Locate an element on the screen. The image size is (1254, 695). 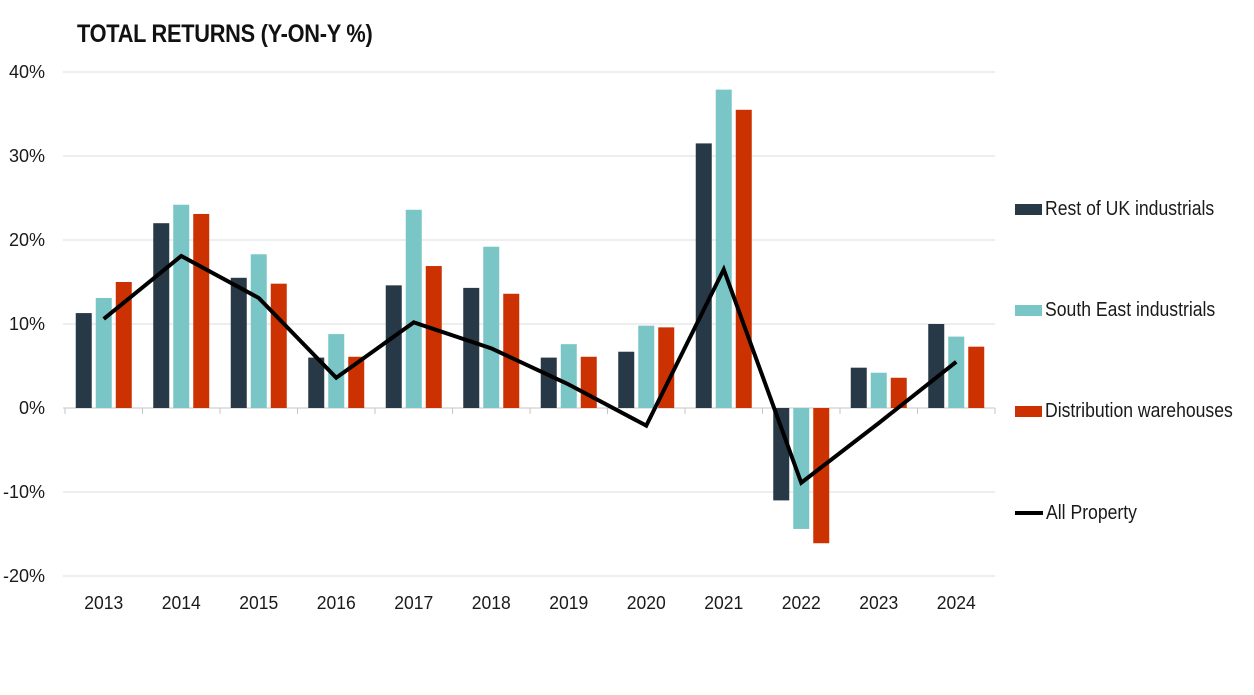
bar-2015-s1 is located at coordinates (238, 342).